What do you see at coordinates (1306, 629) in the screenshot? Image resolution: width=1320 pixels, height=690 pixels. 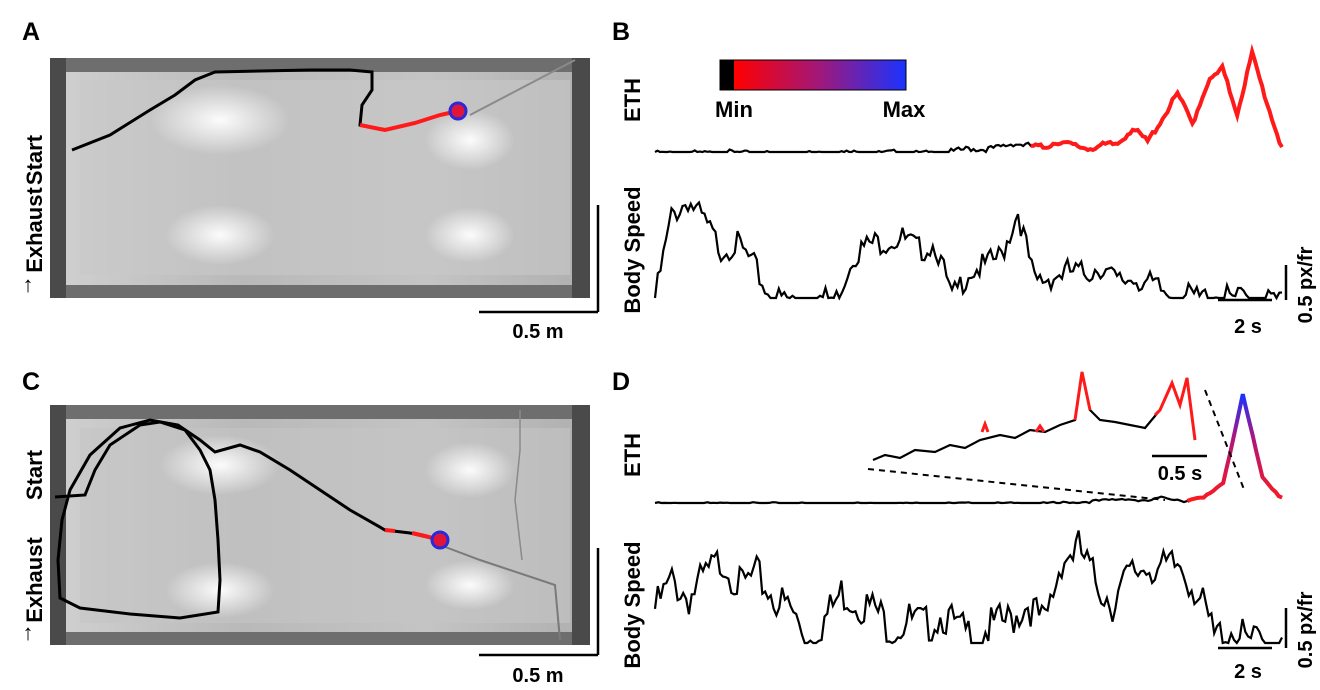 I see `speed-scale-label-d: 0.5 px/fr` at bounding box center [1306, 629].